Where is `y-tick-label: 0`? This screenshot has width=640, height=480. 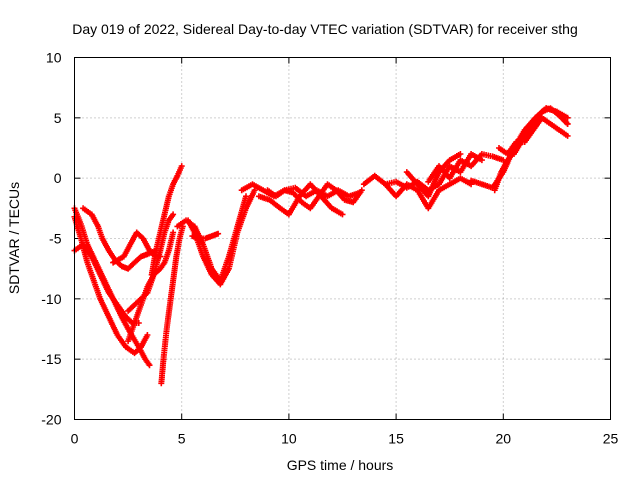
y-tick-label: 0 is located at coordinates (58, 178).